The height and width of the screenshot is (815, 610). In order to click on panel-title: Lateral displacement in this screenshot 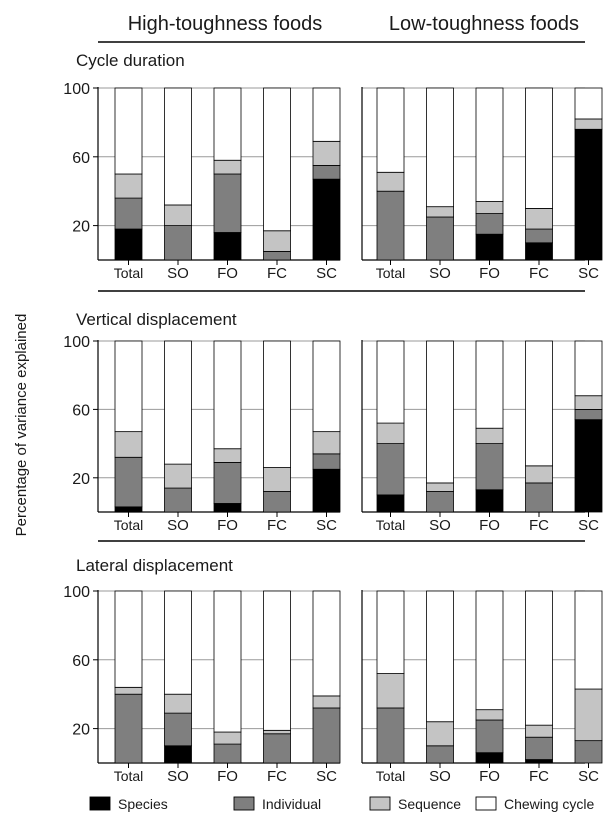, I will do `click(154, 565)`.